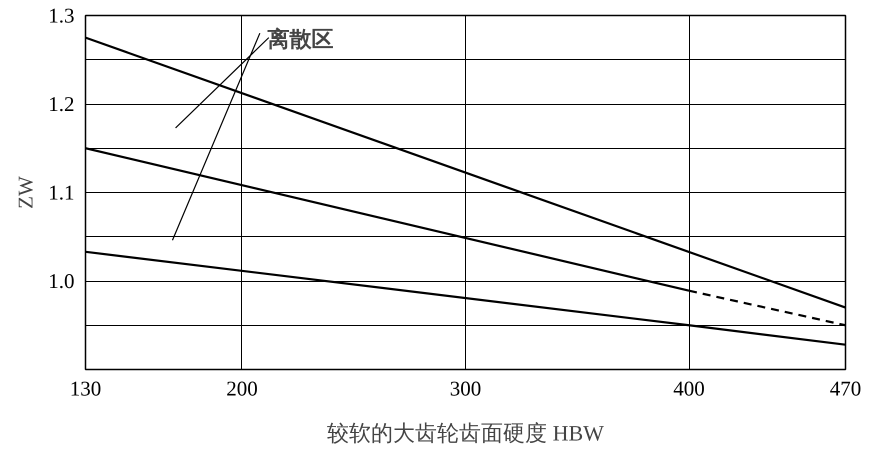 This screenshot has width=871, height=466. Describe the element at coordinates (61, 281) in the screenshot. I see `y-tick-label: 1.0` at that location.